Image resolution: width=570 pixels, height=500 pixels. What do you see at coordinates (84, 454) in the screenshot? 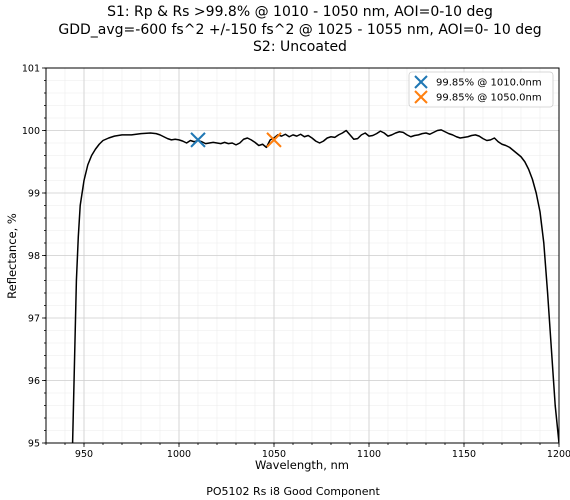
I see `x-tick-label: 950` at bounding box center [84, 454].